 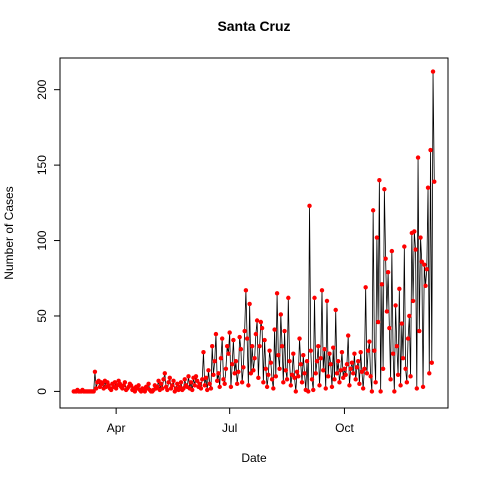 What do you see at coordinates (116, 428) in the screenshot?
I see `x-tick-label: Apr` at bounding box center [116, 428].